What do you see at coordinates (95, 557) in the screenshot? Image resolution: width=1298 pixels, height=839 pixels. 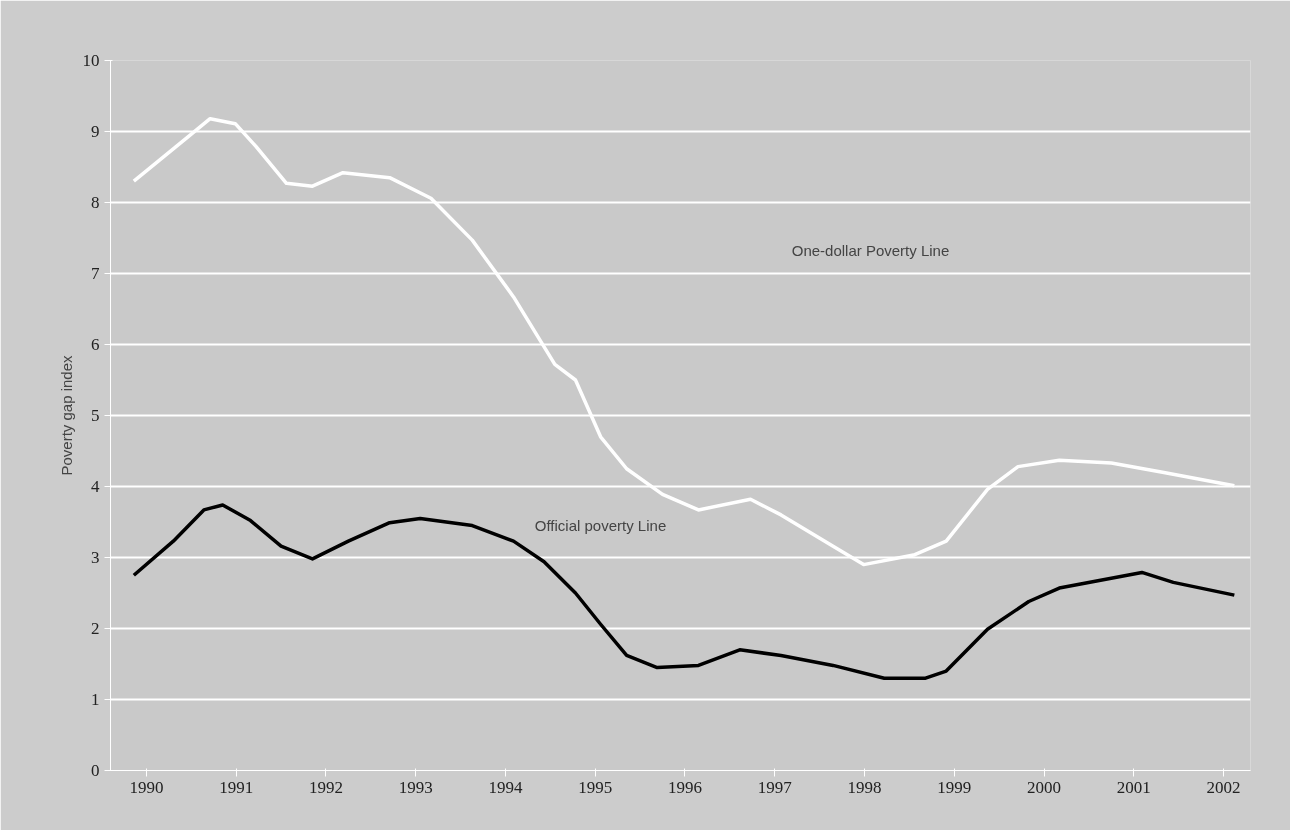 I see `y-tick-label: 3` at bounding box center [95, 557].